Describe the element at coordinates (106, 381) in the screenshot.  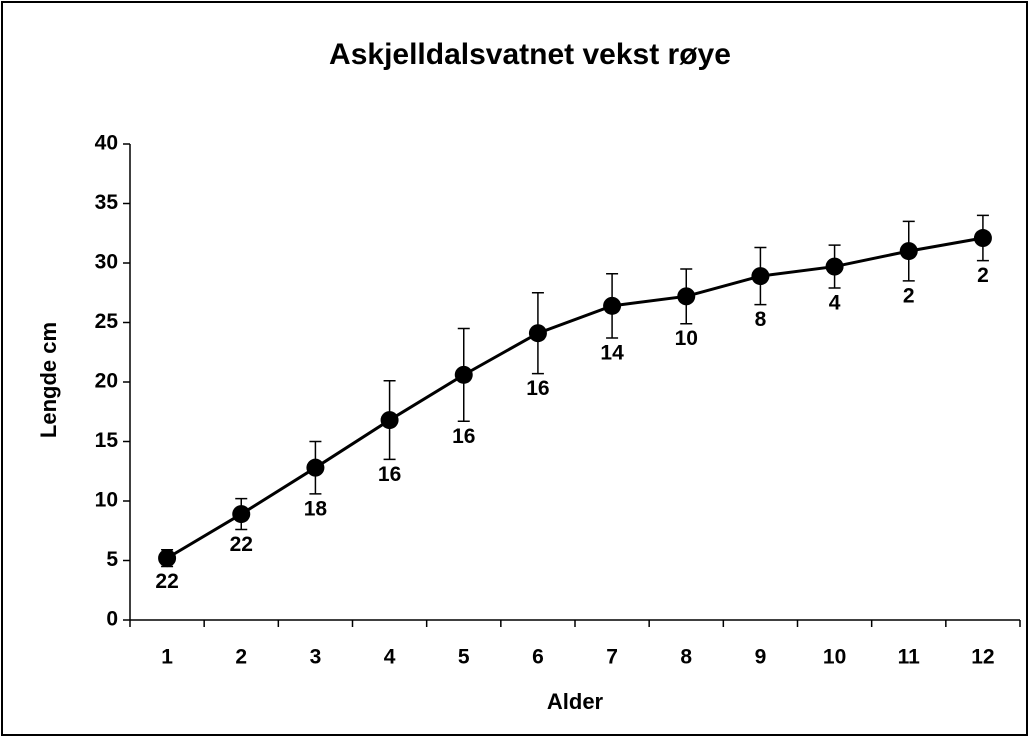
I see `y-tick-label: 20` at that location.